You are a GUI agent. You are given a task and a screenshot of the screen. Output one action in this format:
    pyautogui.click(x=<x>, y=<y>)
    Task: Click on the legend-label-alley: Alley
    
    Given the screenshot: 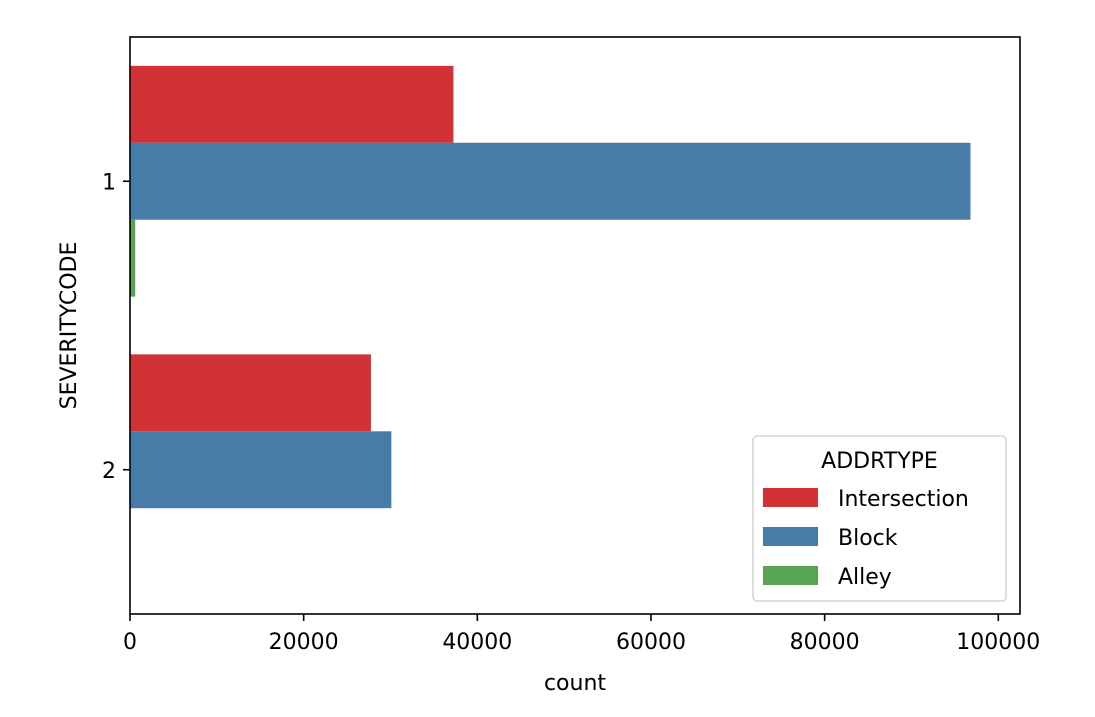 What is the action you would take?
    pyautogui.click(x=865, y=577)
    